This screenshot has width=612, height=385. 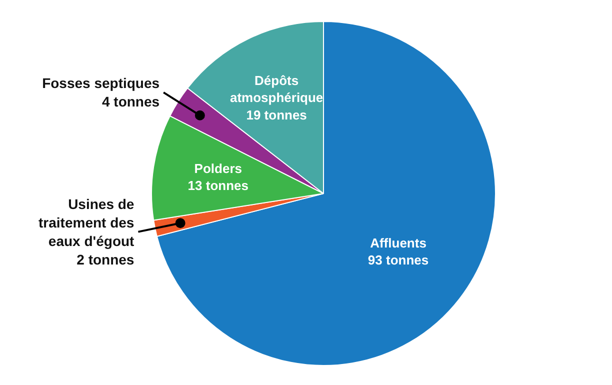 I want to click on data-label: 19 tonnes, so click(x=276, y=114).